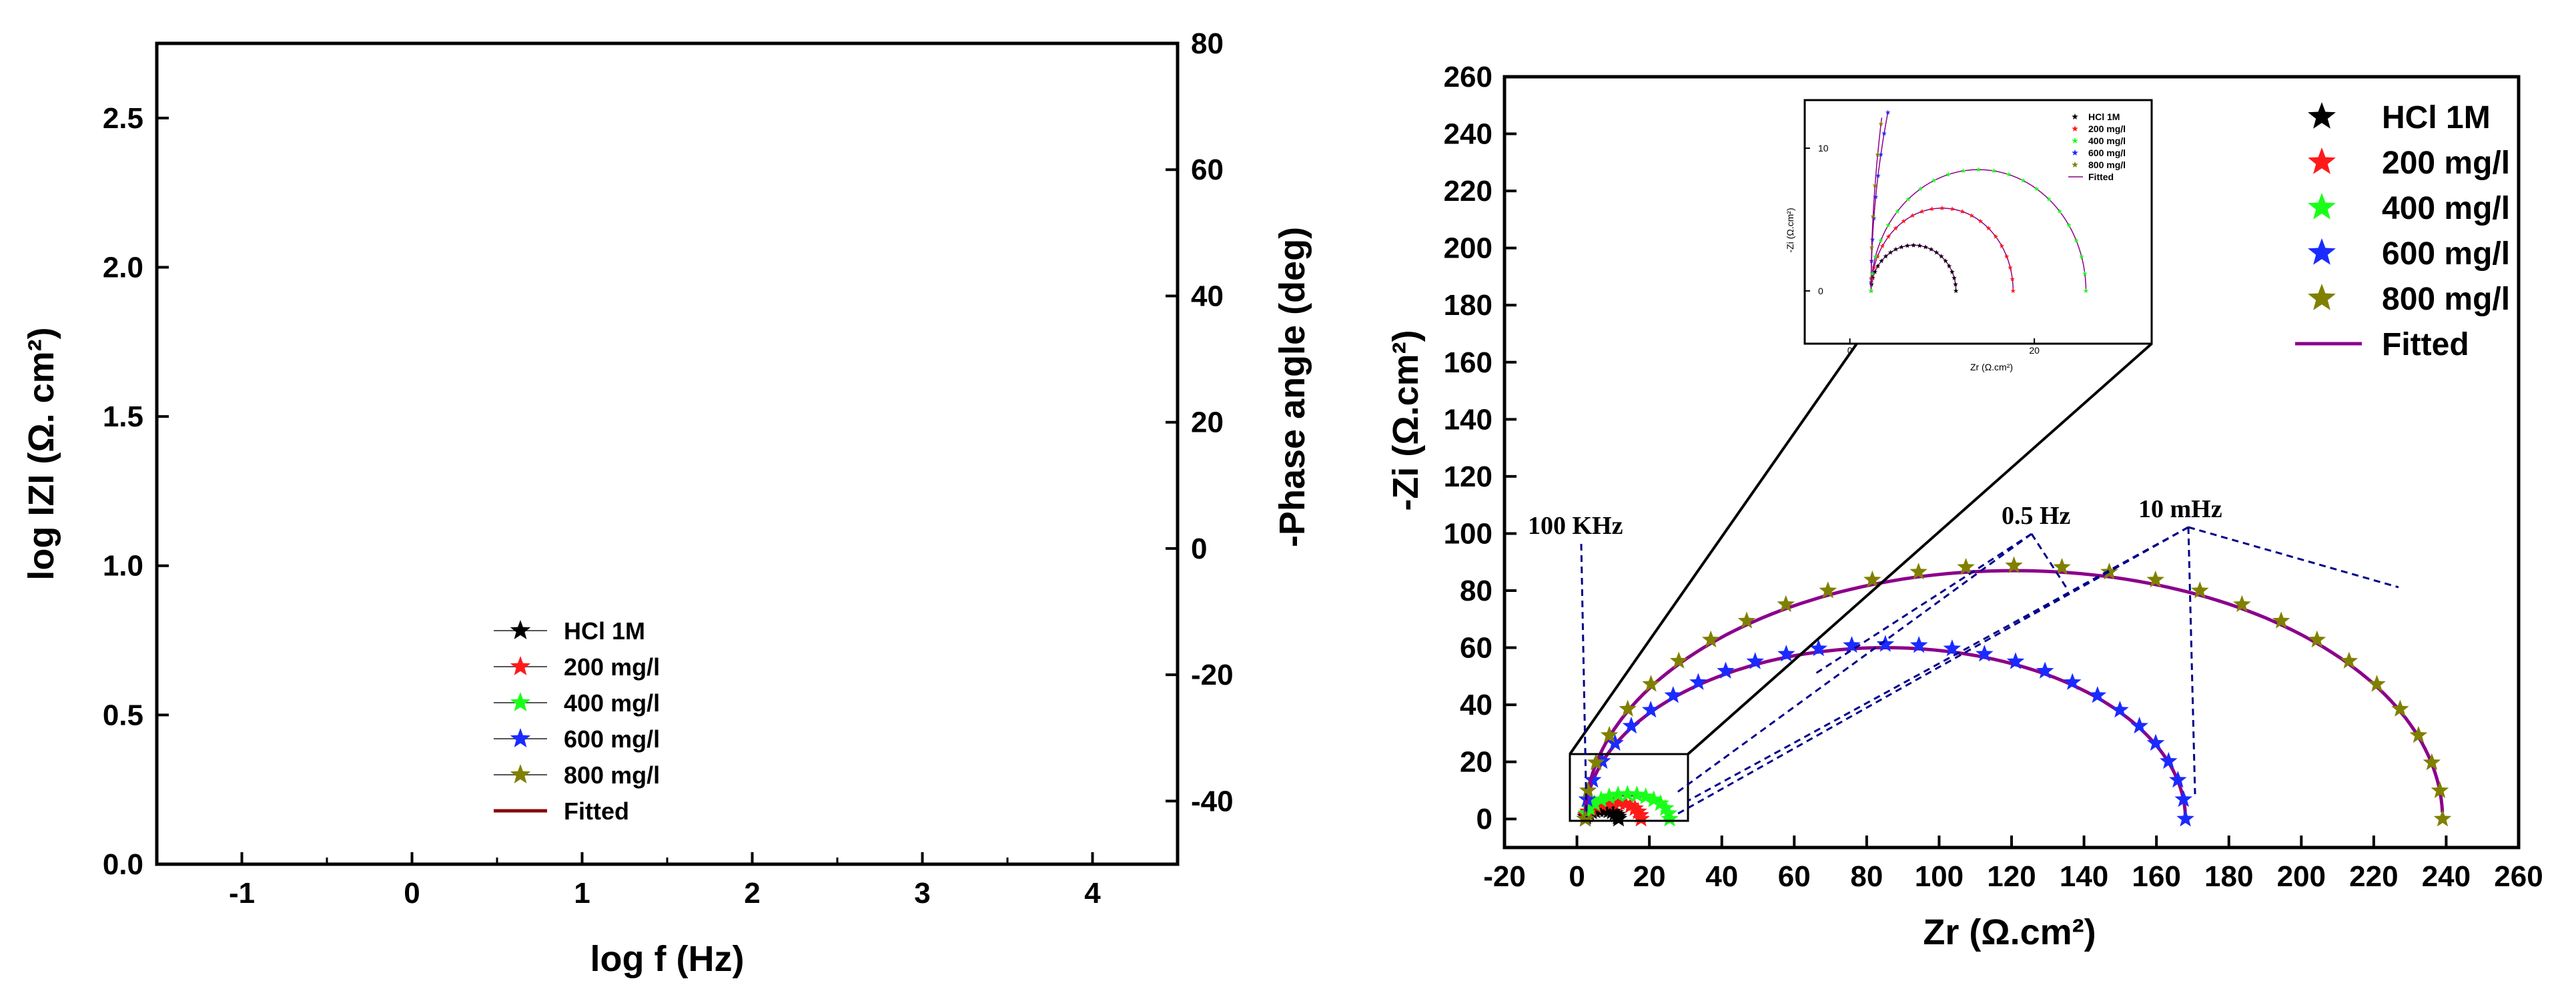 The image size is (2576, 997). I want to click on bode-right-y-tick-label: -20, so click(1212, 675).